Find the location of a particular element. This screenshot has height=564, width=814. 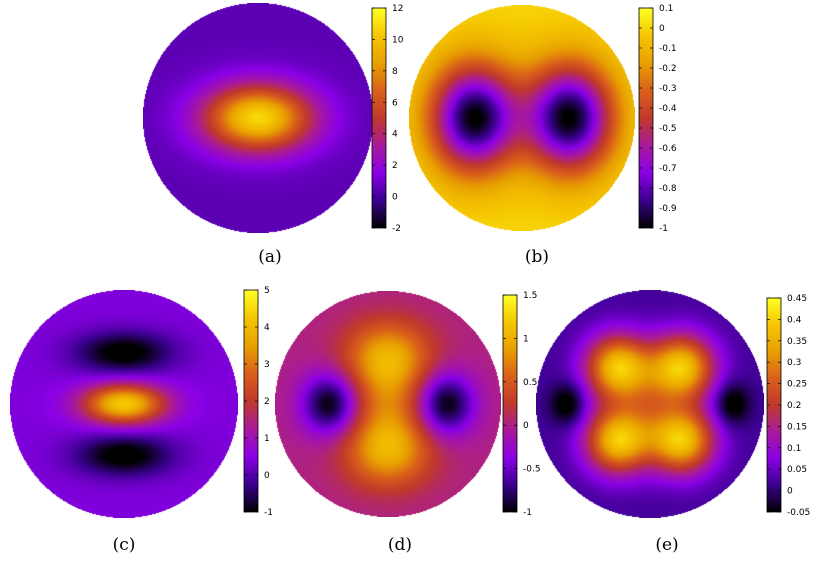

colorbar-tick-label: -0.2 is located at coordinates (668, 69).